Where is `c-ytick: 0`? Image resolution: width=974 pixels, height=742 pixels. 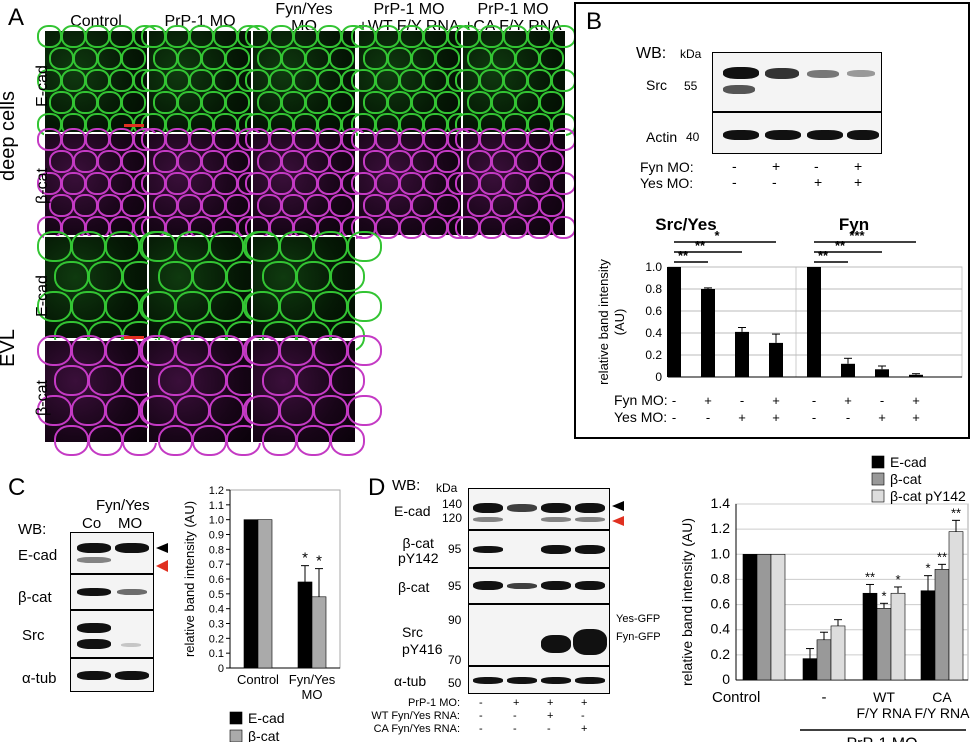 c-ytick: 0 is located at coordinates (221, 669).